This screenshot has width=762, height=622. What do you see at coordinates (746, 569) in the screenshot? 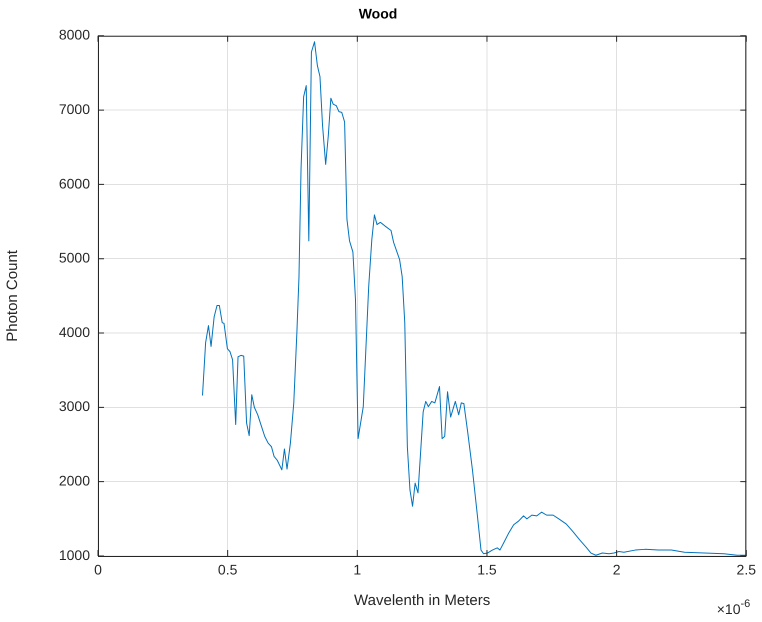
I see `x-tick-label: 2.5` at bounding box center [746, 569].